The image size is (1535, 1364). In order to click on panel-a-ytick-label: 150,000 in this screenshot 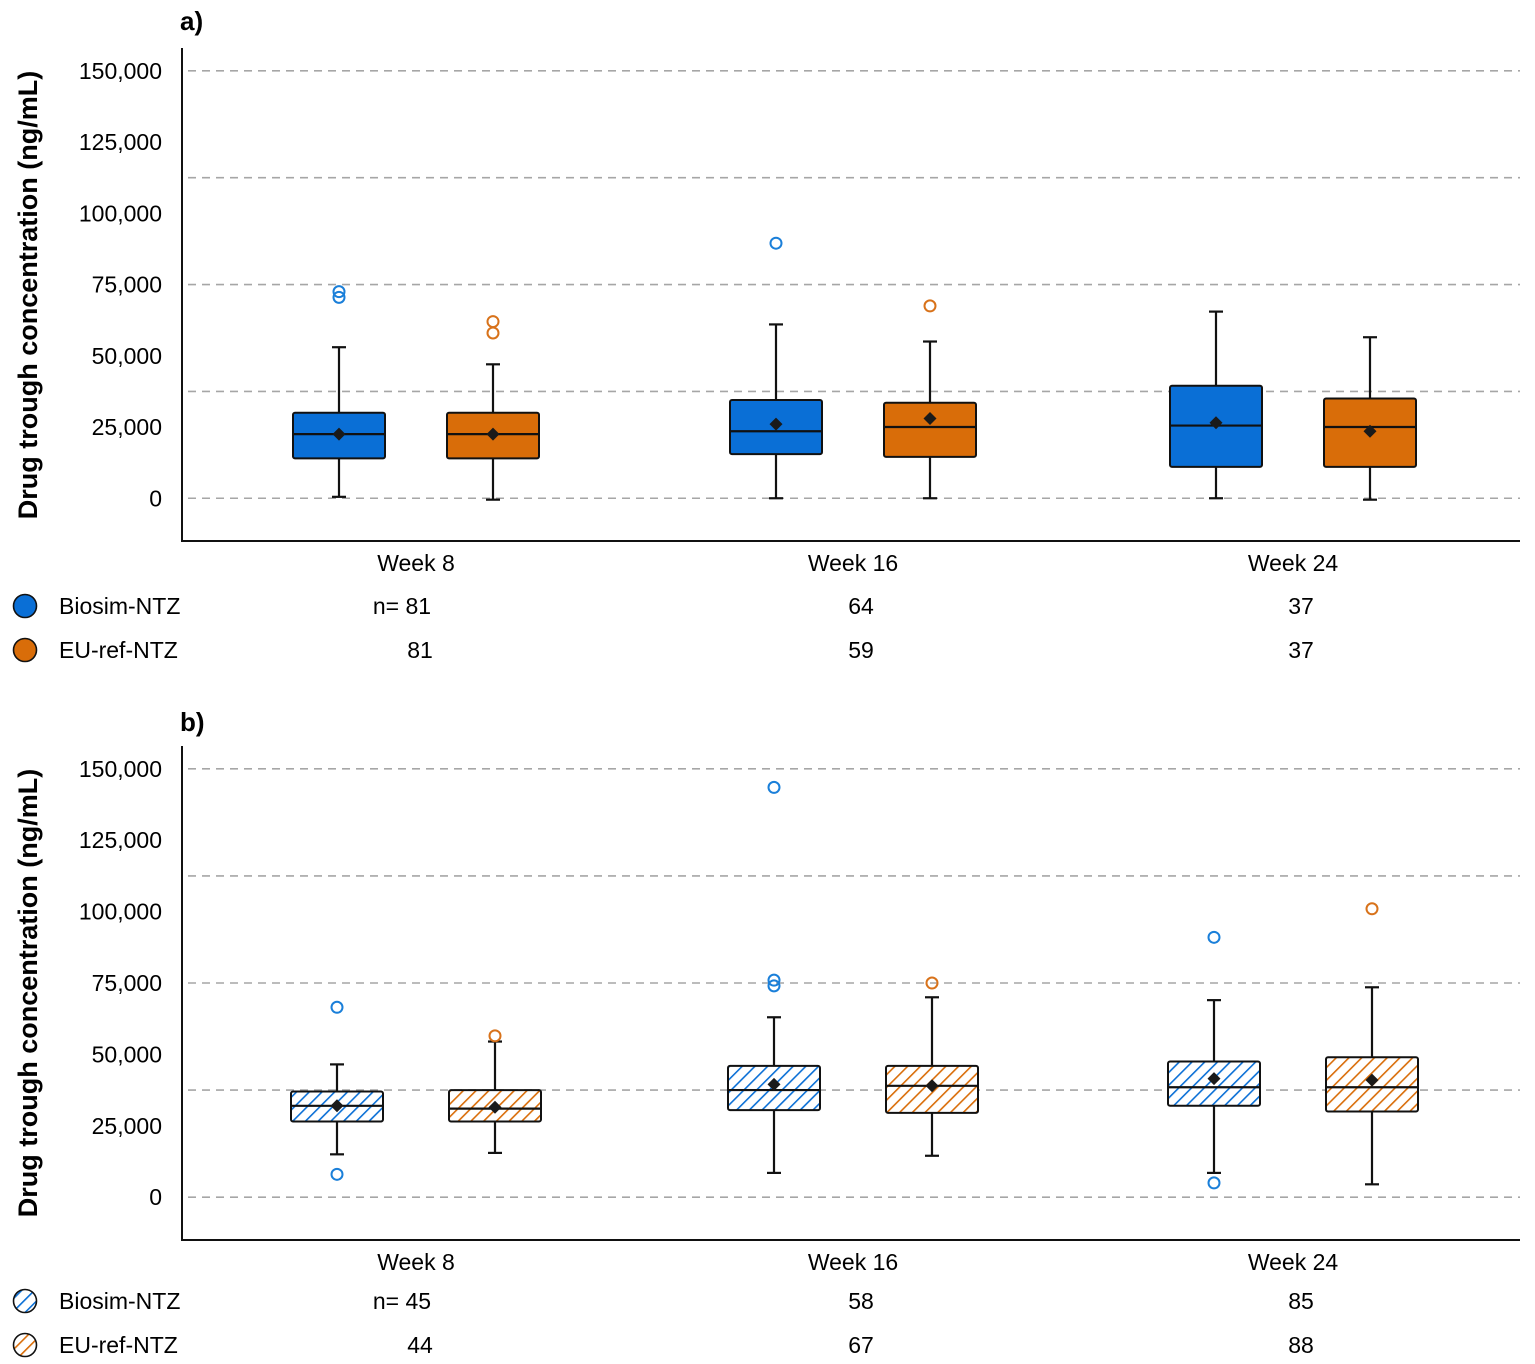, I will do `click(120, 71)`.